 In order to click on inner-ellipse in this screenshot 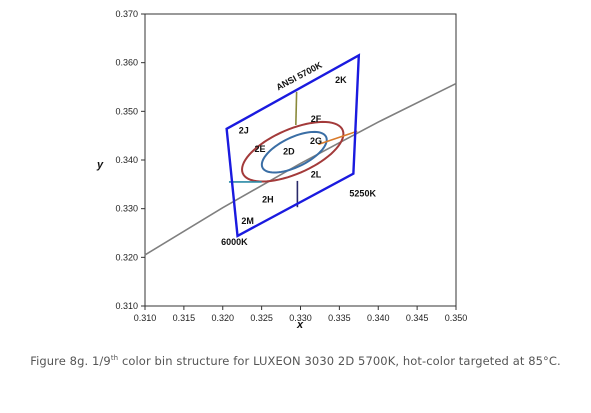, I will do `click(294, 152)`.